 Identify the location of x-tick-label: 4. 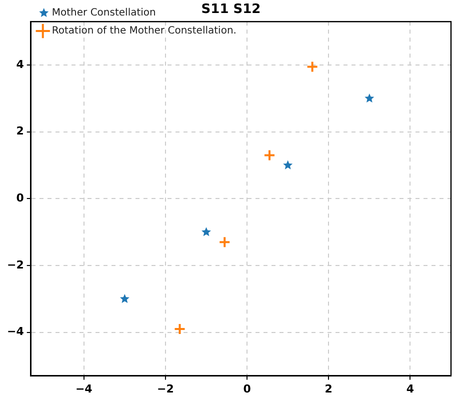
(410, 389).